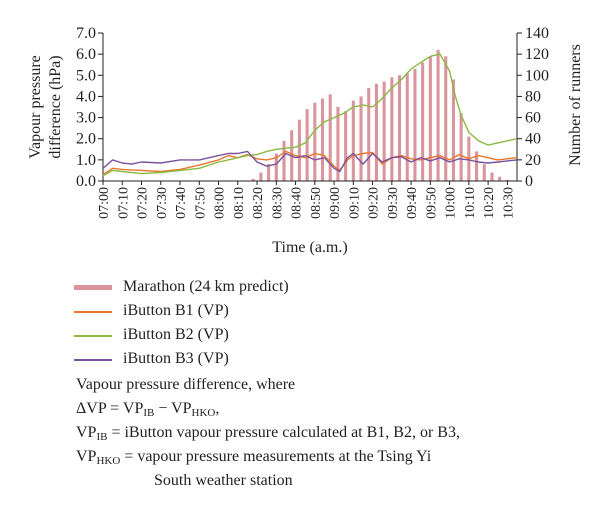 The width and height of the screenshot is (600, 526). I want to click on x-tick-label-1: 07:10, so click(123, 203).